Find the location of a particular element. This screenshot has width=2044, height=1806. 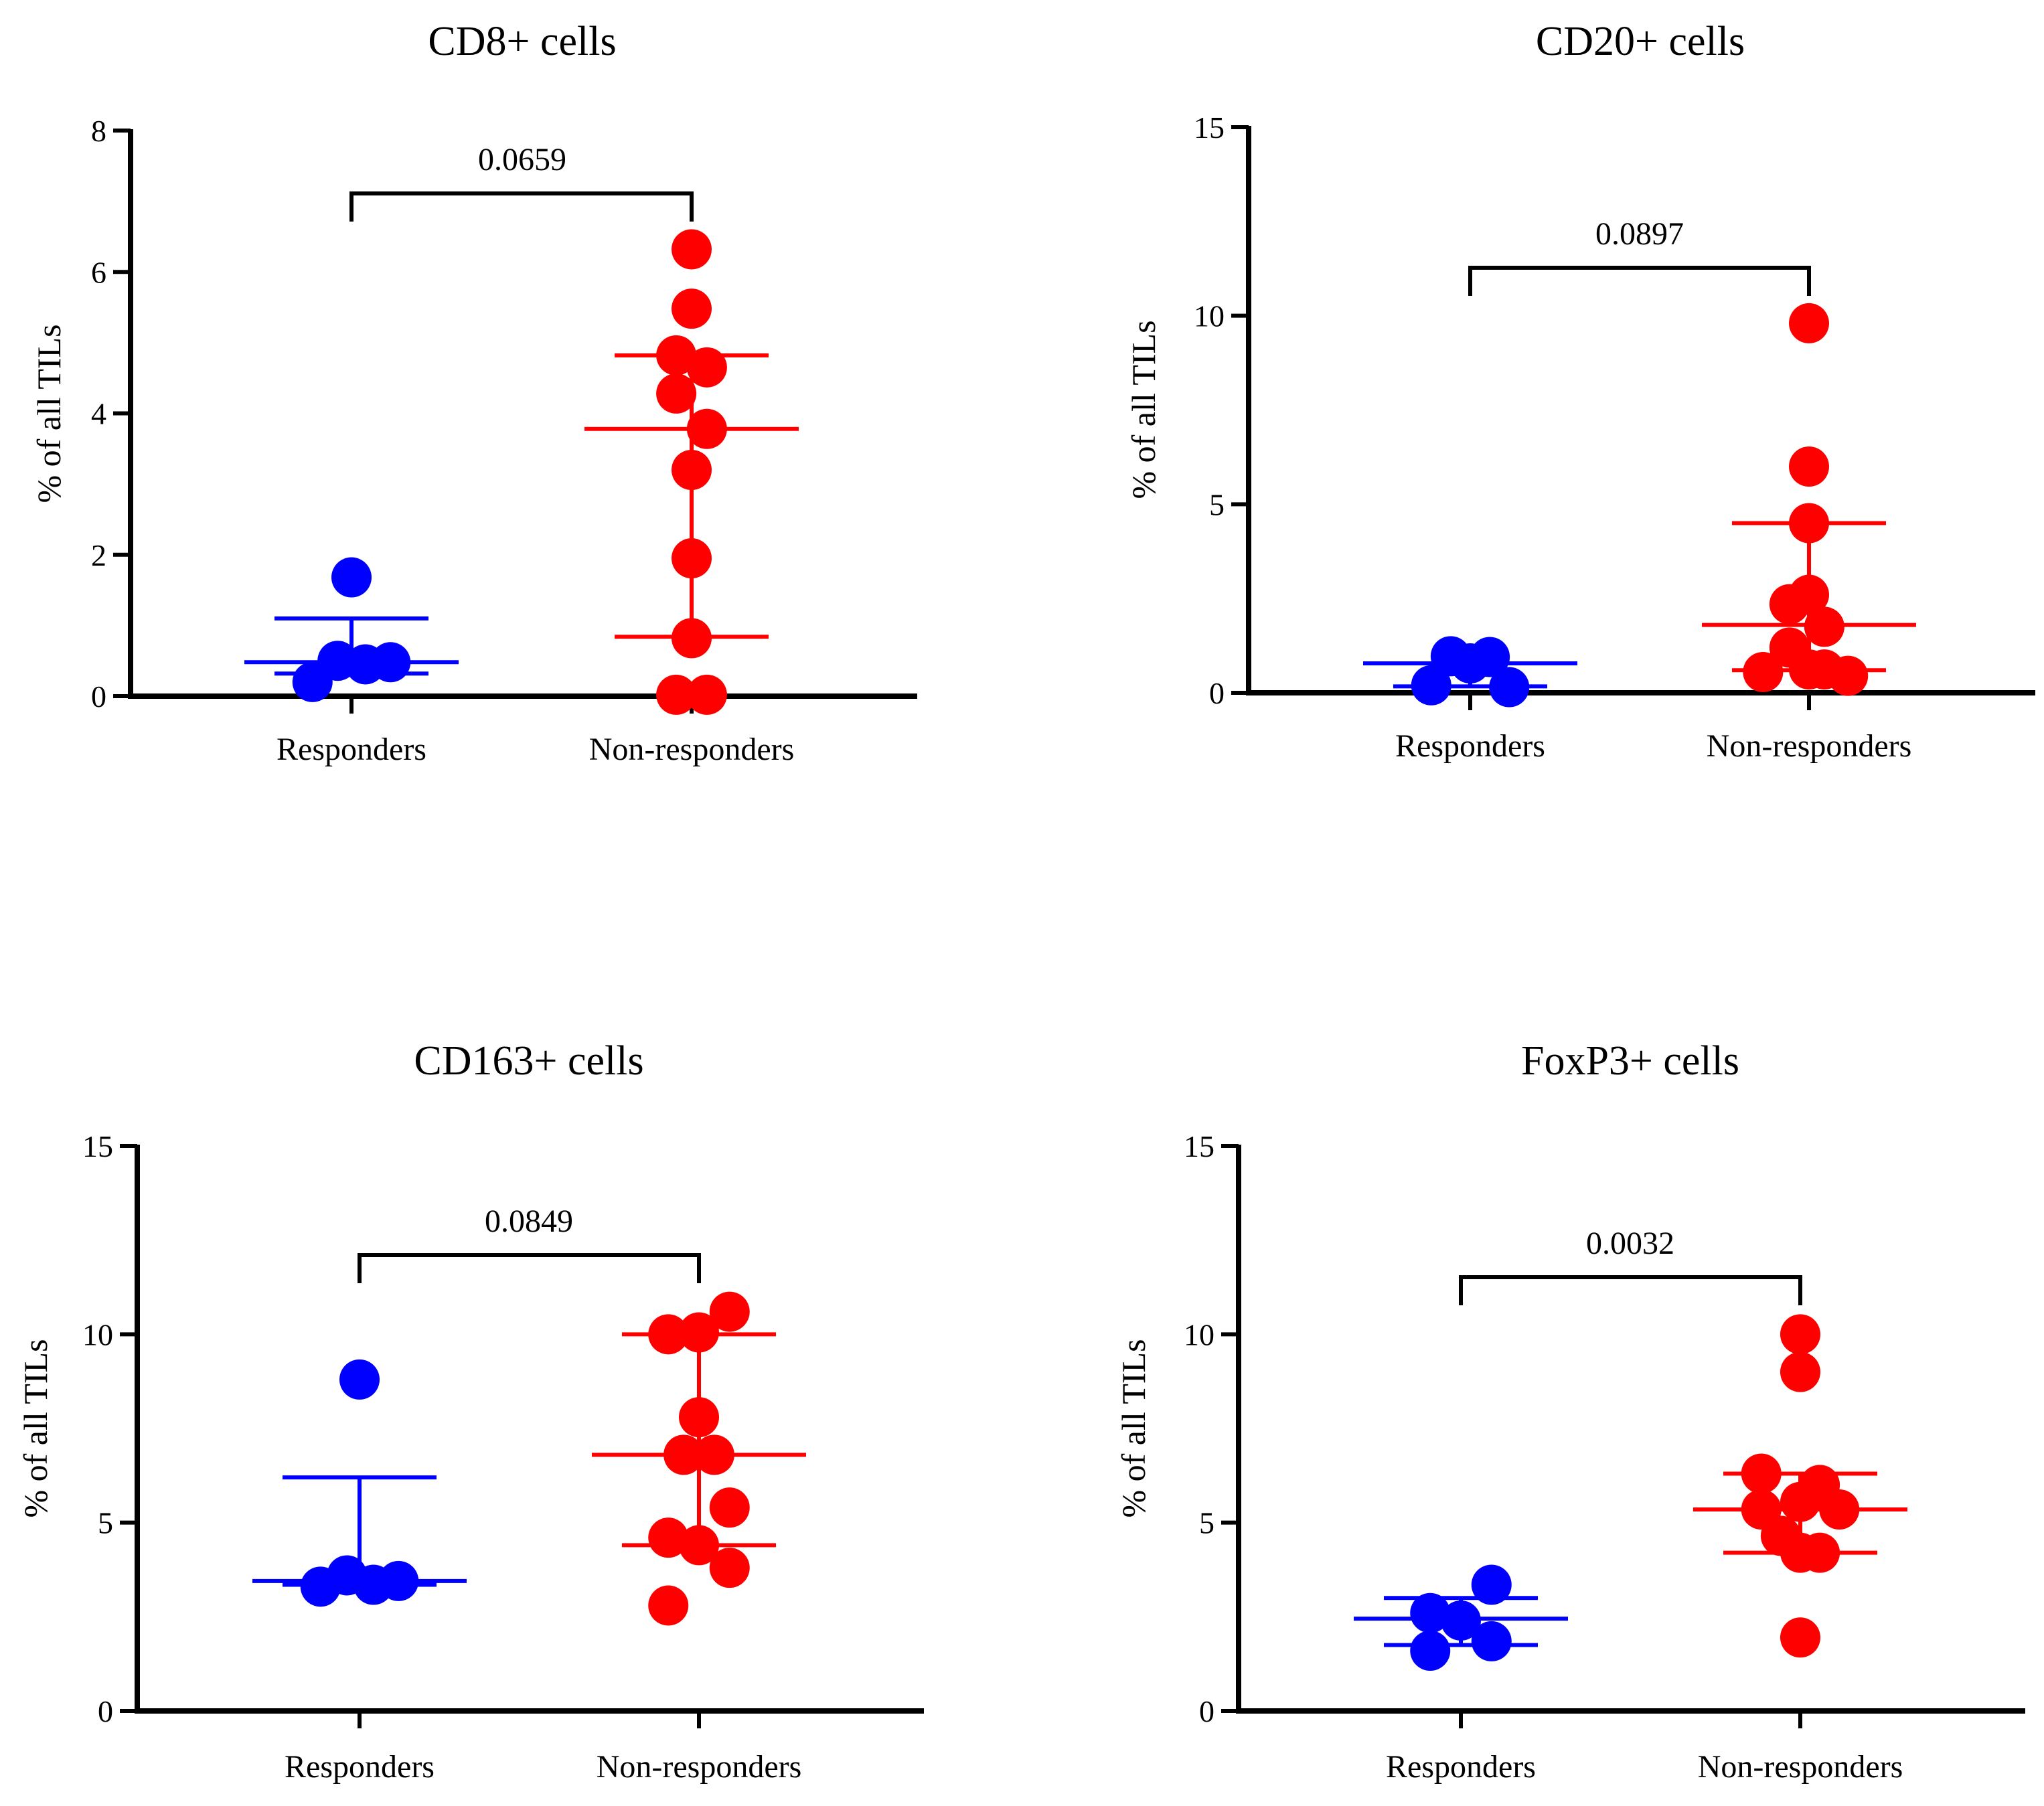

p-value-label: 0.0897 is located at coordinates (1639, 234).